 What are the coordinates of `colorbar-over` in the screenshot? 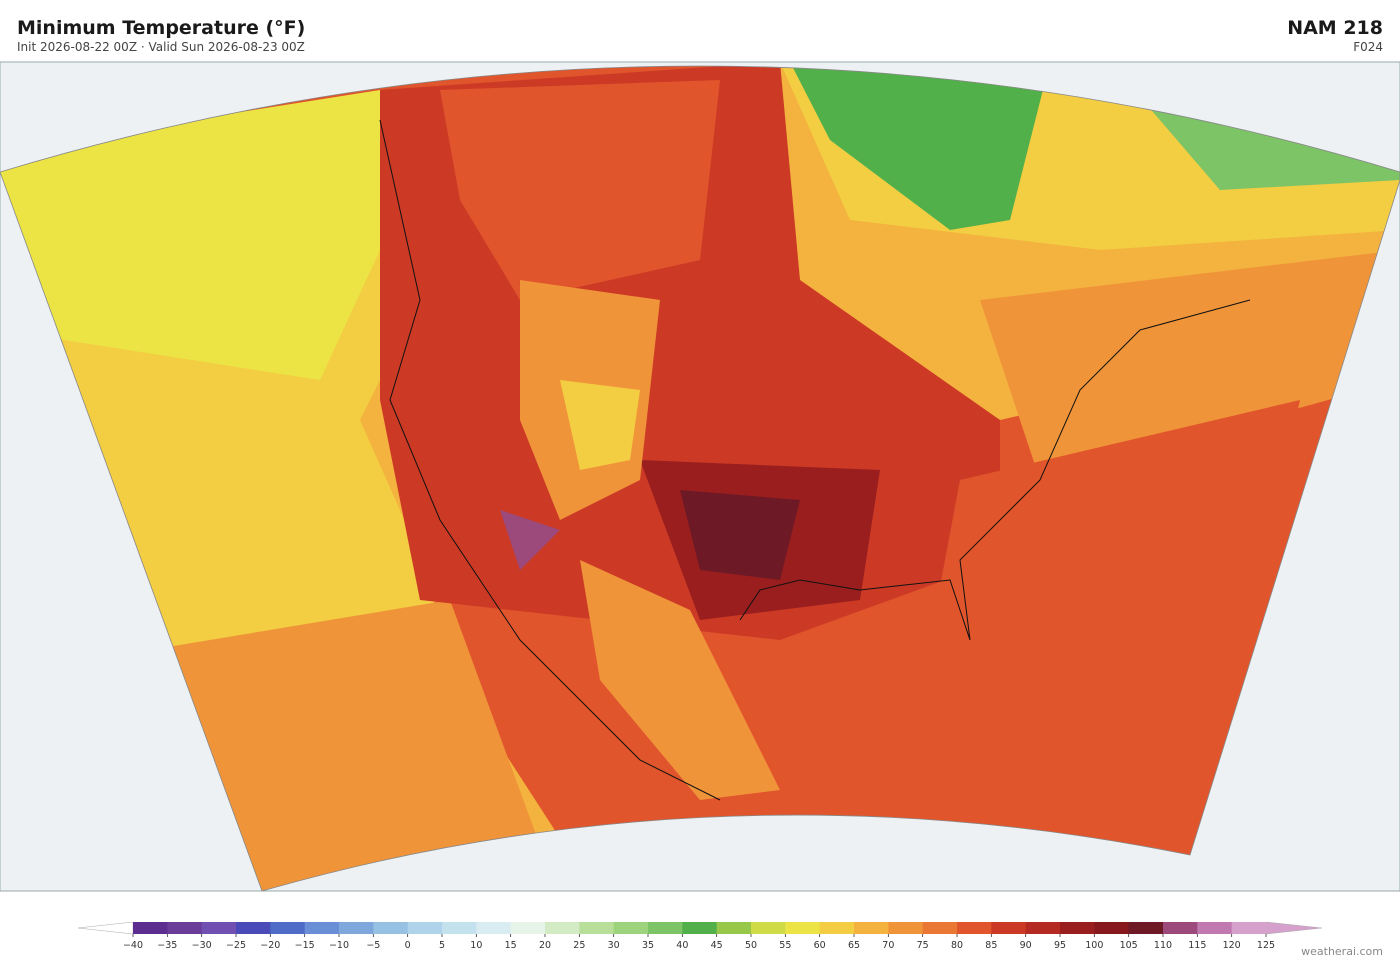 It's located at (1294, 928).